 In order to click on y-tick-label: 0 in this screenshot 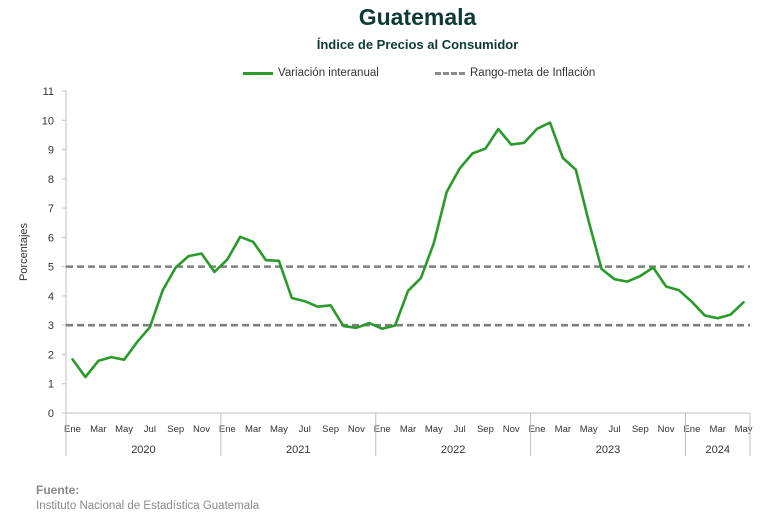, I will do `click(51, 414)`.